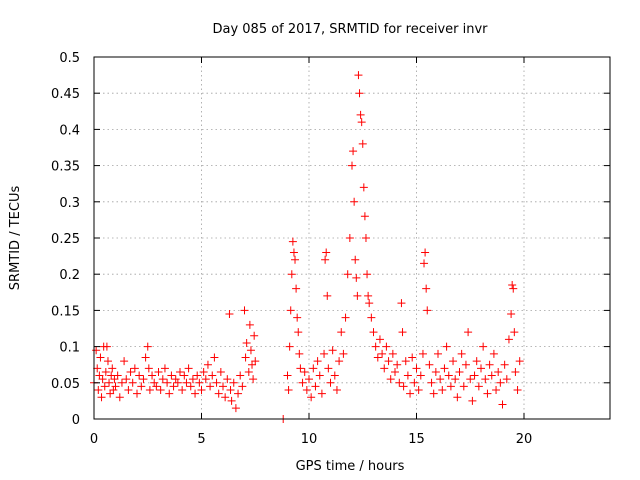  Describe the element at coordinates (65, 239) in the screenshot. I see `y-tick-label: 0.25` at that location.